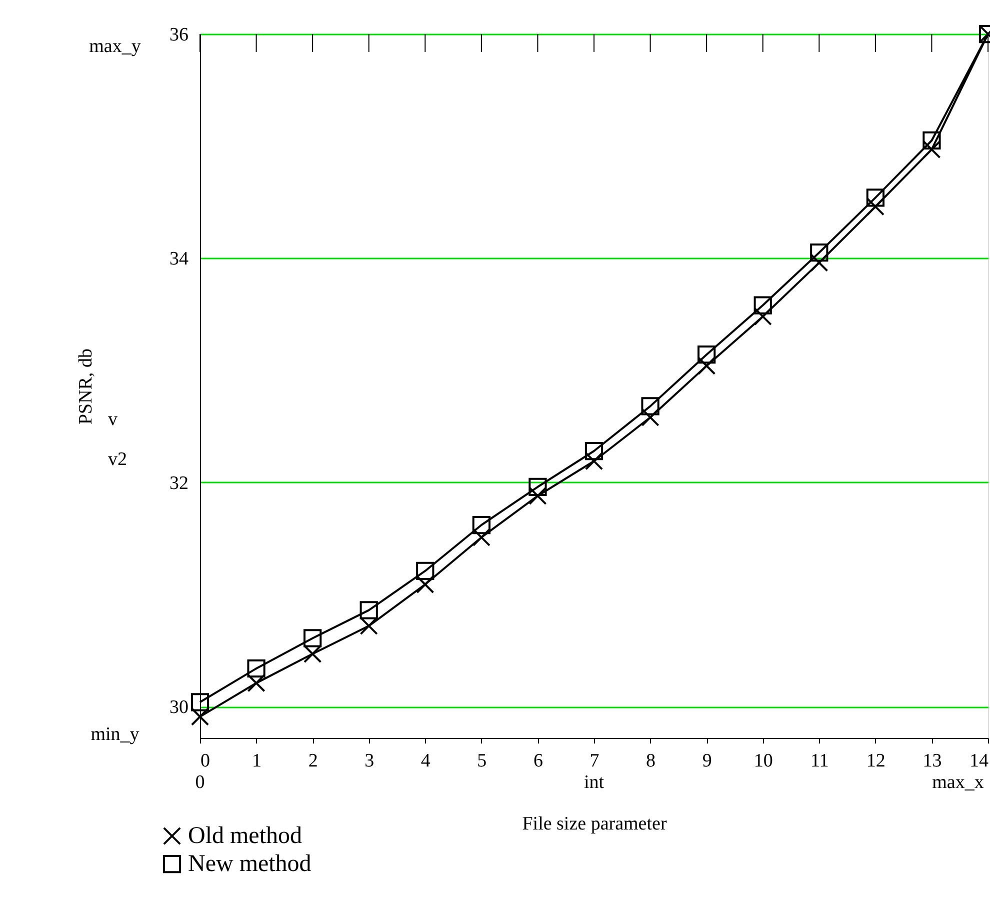 The image size is (990, 924). I want to click on text: v2, so click(117, 459).